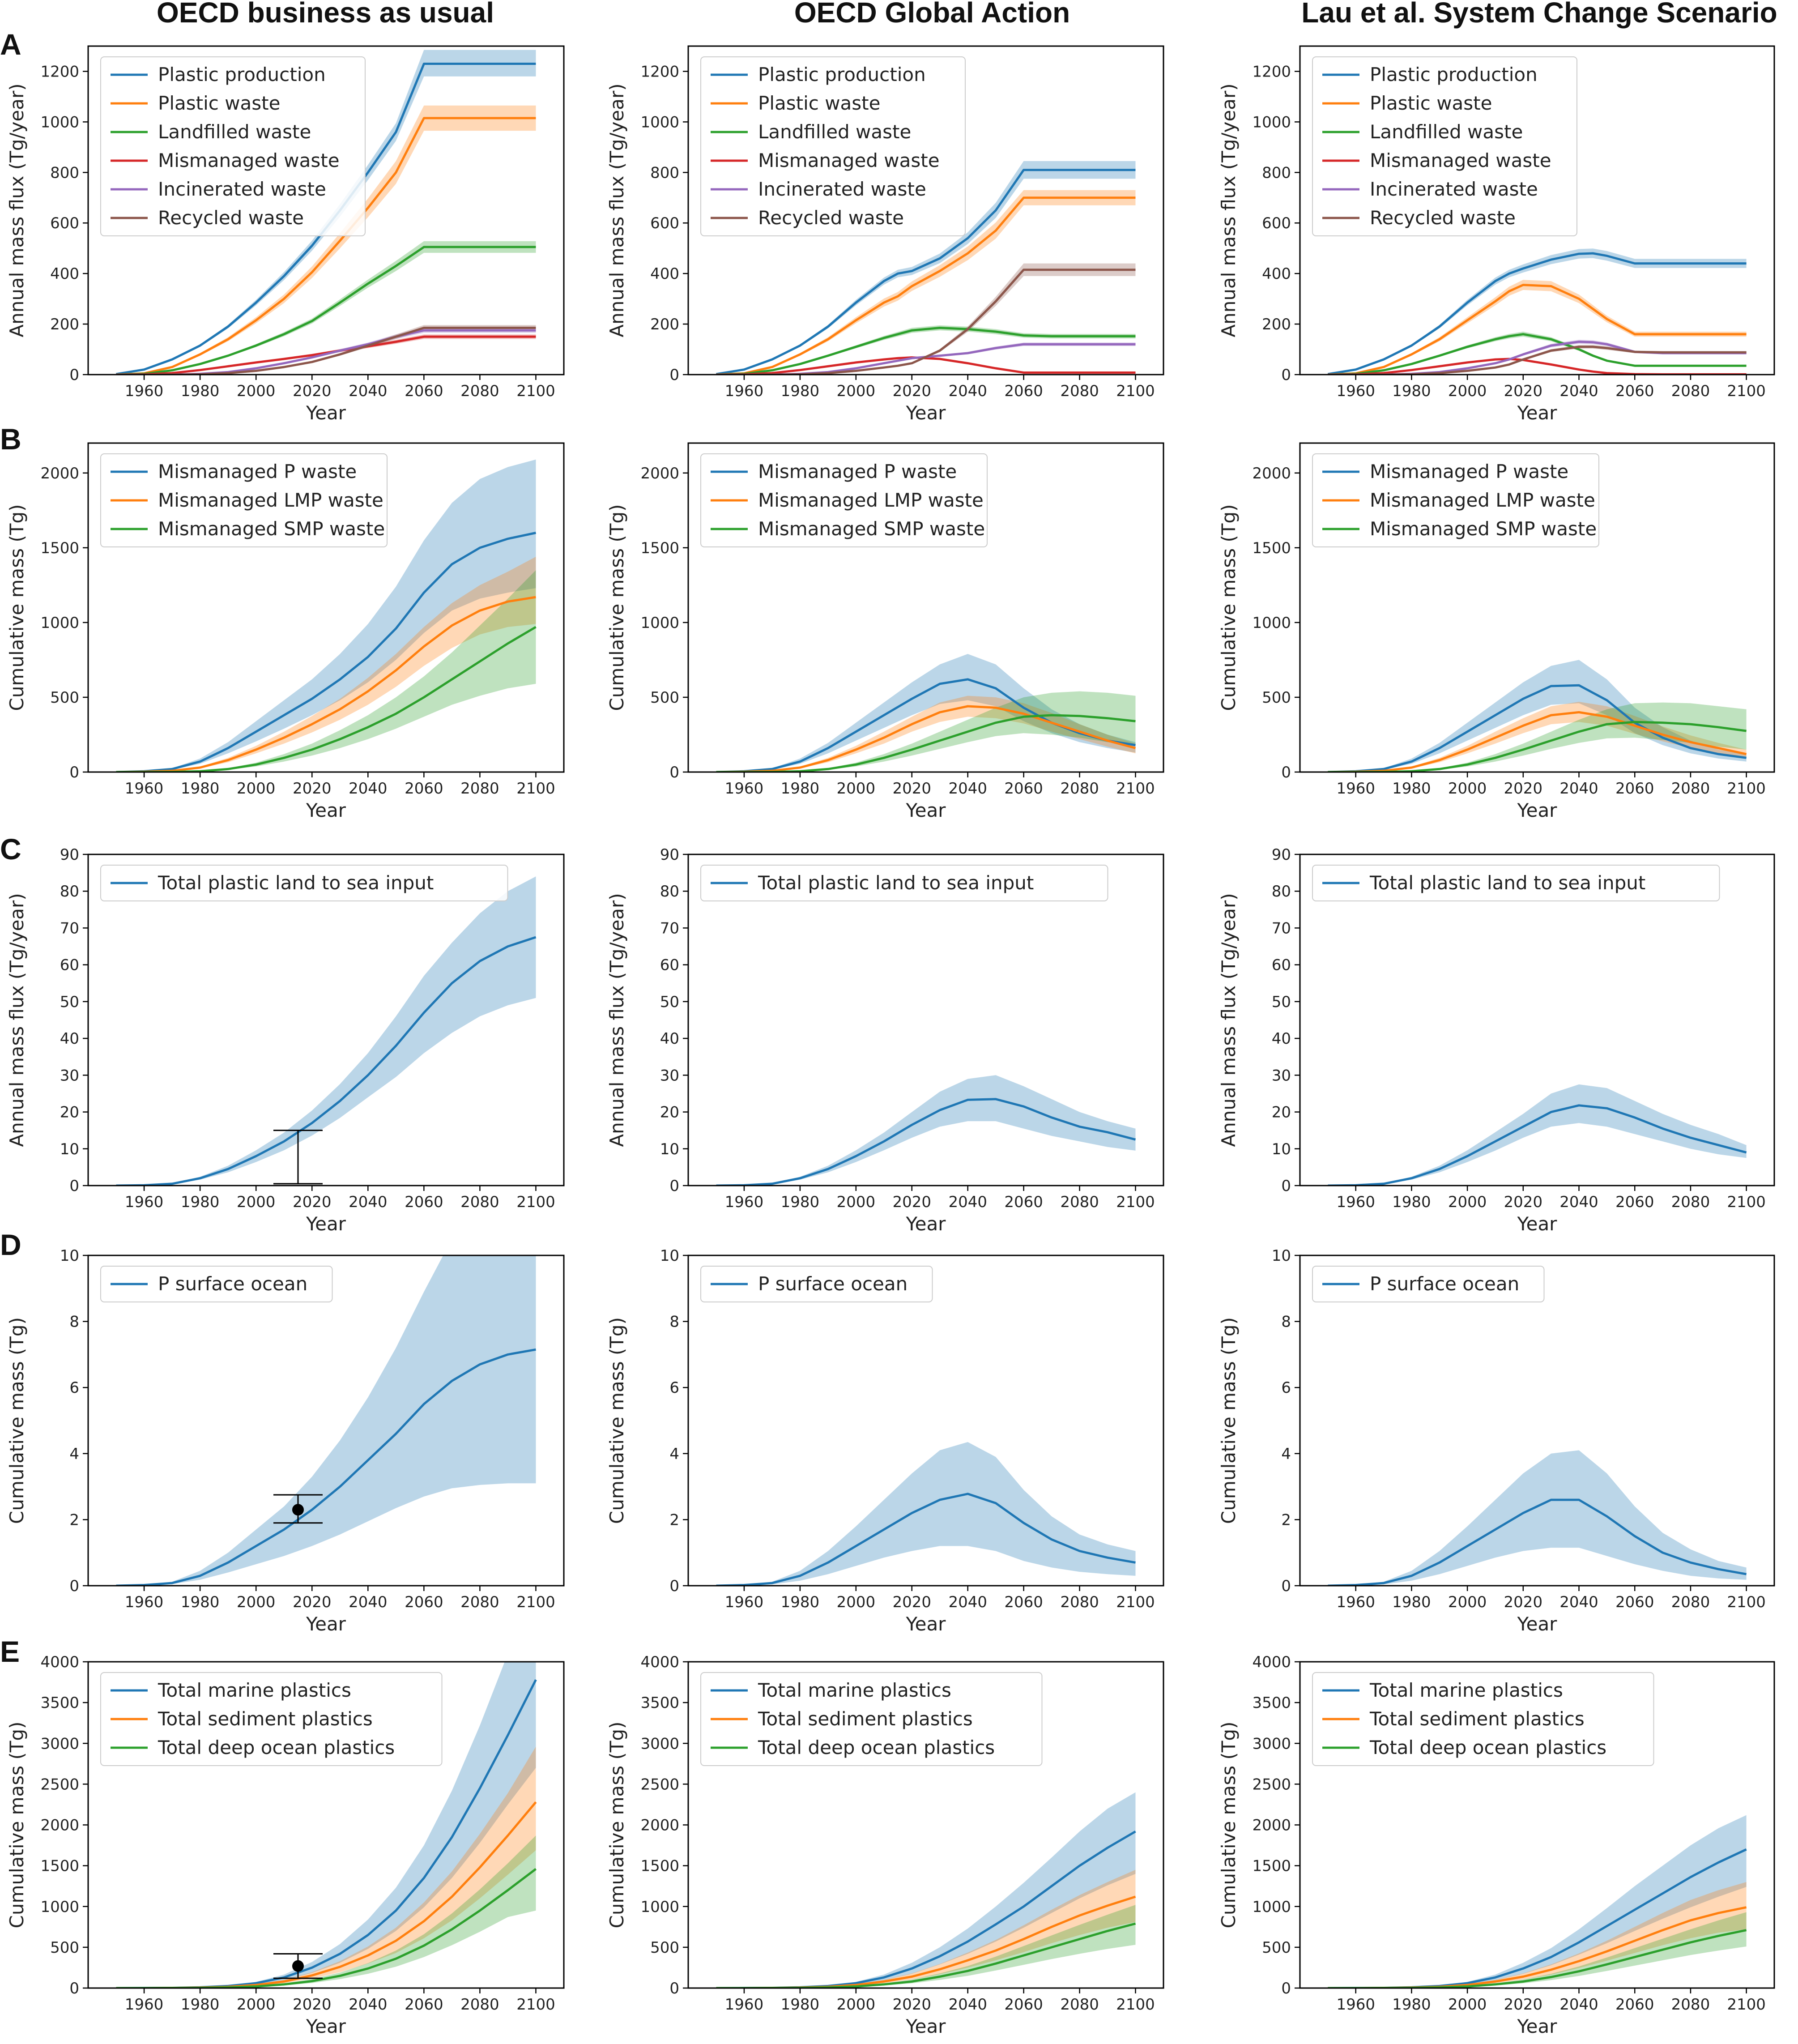 This screenshot has width=1798, height=2044. I want to click on y-tick-label: 40, so click(670, 1039).